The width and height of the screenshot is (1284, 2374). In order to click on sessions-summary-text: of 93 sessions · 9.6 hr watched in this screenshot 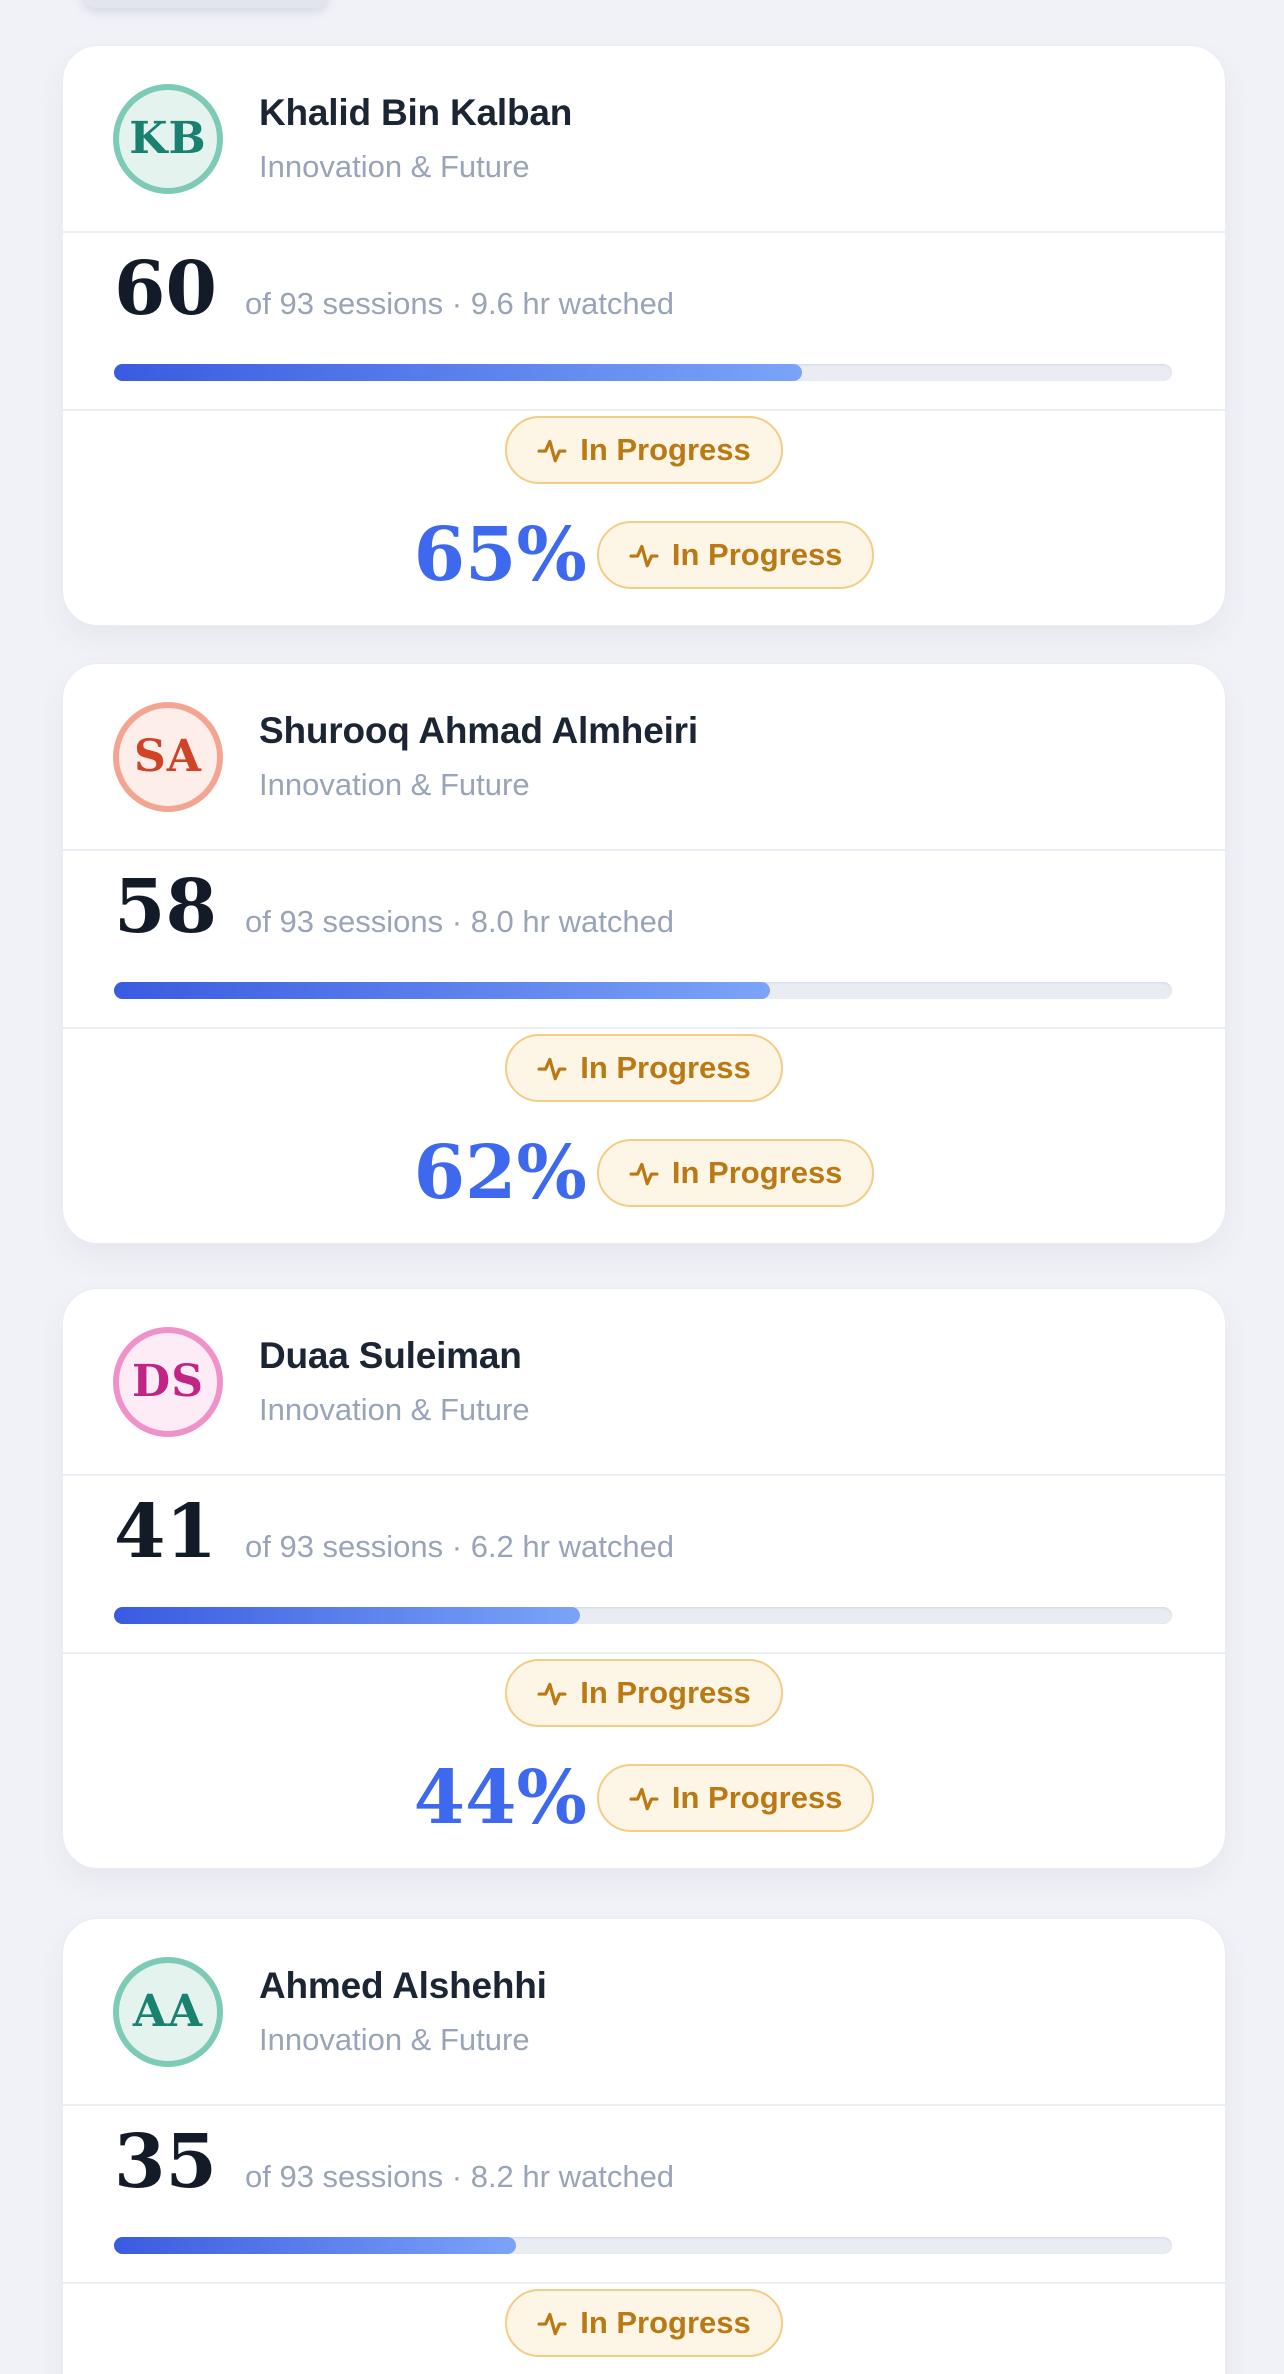, I will do `click(459, 303)`.